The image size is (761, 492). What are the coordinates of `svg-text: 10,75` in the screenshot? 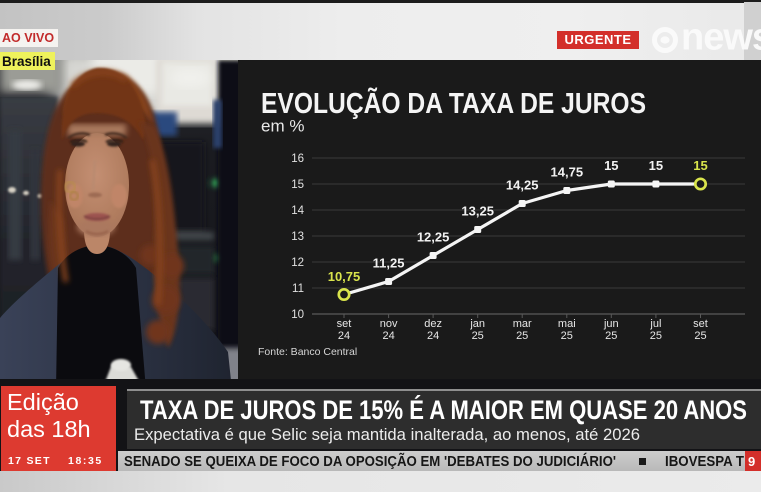 It's located at (344, 276).